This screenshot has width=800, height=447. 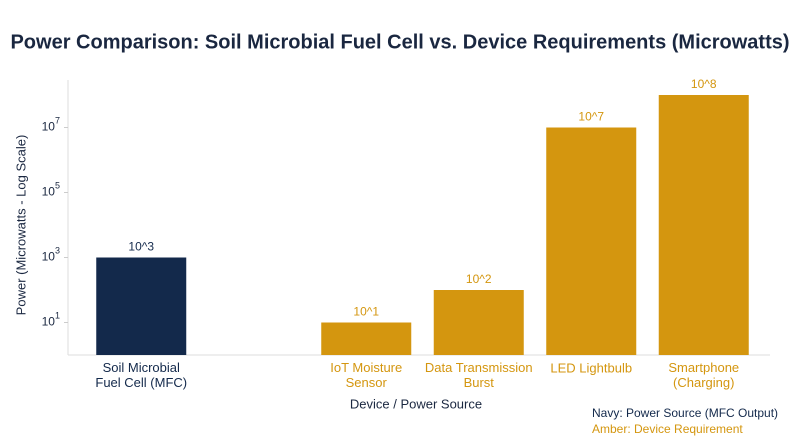 What do you see at coordinates (703, 375) in the screenshot?
I see `x-tick-label: Smartphone (Charging)` at bounding box center [703, 375].